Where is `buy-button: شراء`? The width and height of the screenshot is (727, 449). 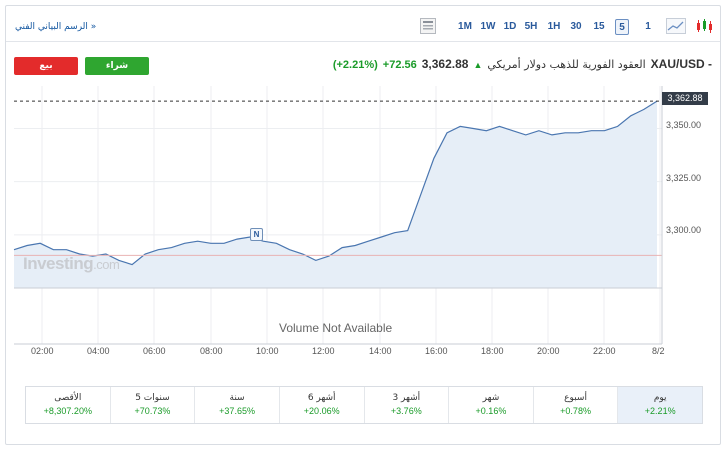 buy-button: شراء is located at coordinates (117, 66).